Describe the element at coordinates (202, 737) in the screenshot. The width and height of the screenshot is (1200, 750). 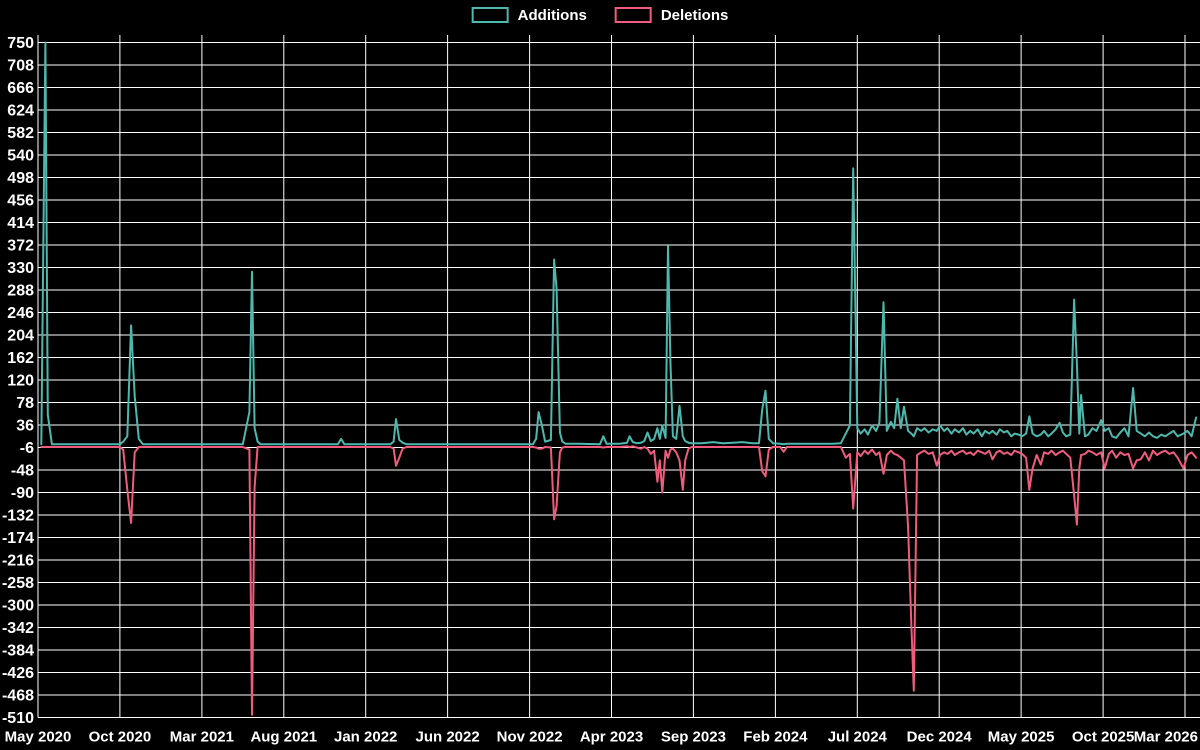
I see `svg-text: Mar 2021` at that location.